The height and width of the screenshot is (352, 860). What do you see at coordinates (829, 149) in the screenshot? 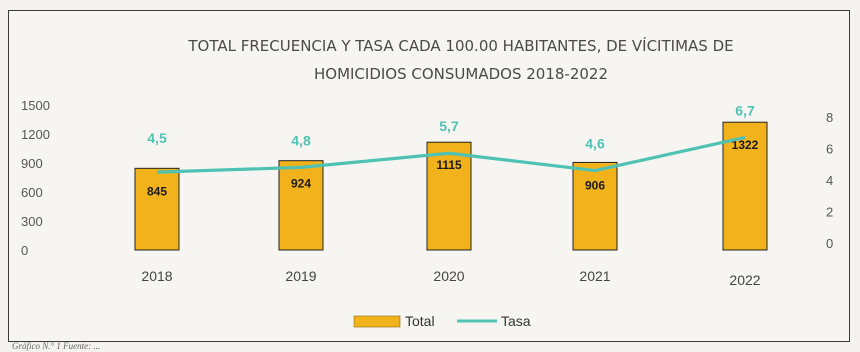
I see `right-axis-tick-label: 6` at bounding box center [829, 149].